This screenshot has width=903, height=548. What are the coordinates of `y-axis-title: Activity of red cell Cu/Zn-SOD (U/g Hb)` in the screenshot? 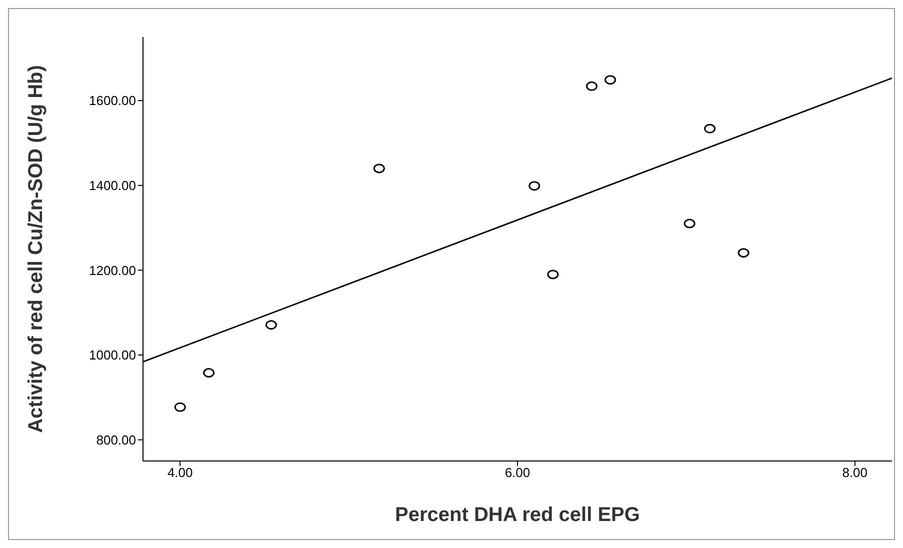 It's located at (36, 249).